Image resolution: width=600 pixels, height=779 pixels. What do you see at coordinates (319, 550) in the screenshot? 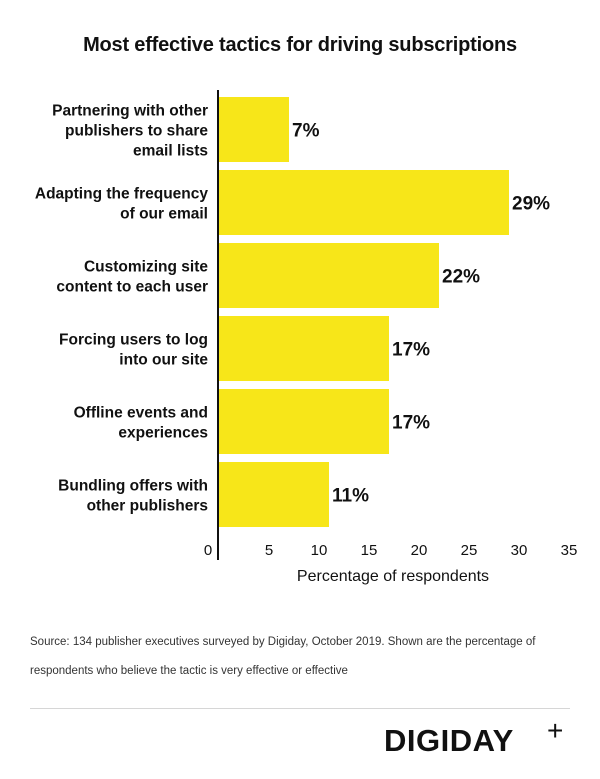
I see `x-tick-label-2: 10` at bounding box center [319, 550].